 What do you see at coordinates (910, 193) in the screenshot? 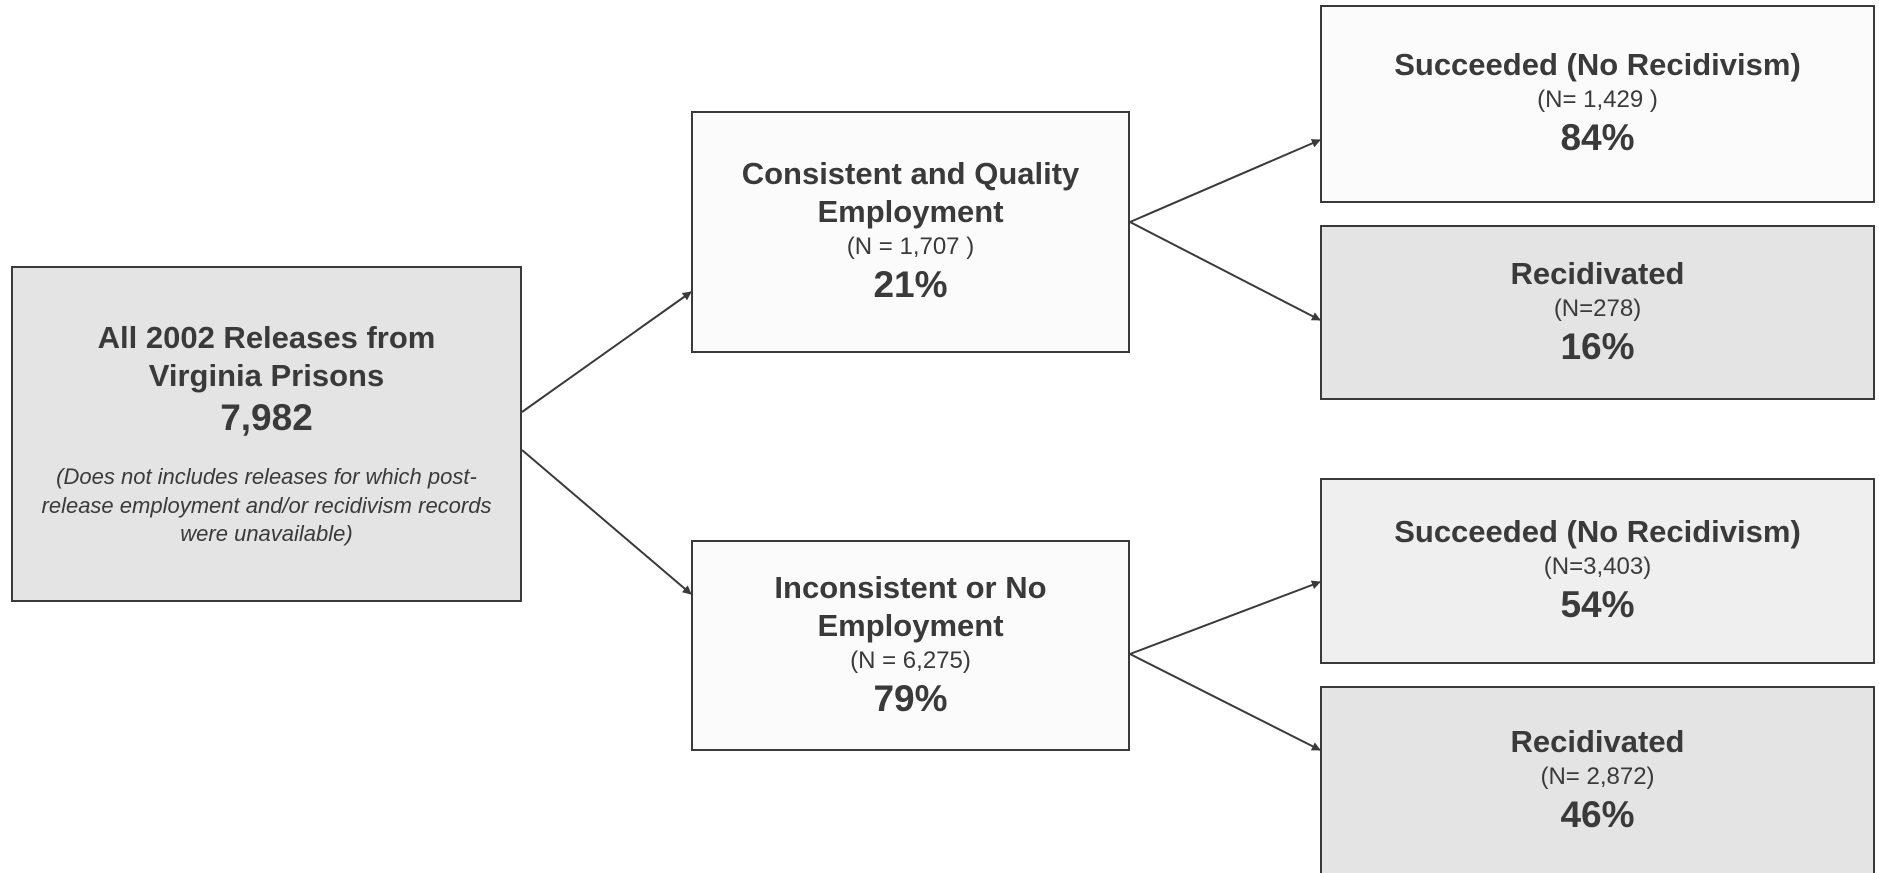
I see `consistent-title: Consistent and Quality Employment` at bounding box center [910, 193].